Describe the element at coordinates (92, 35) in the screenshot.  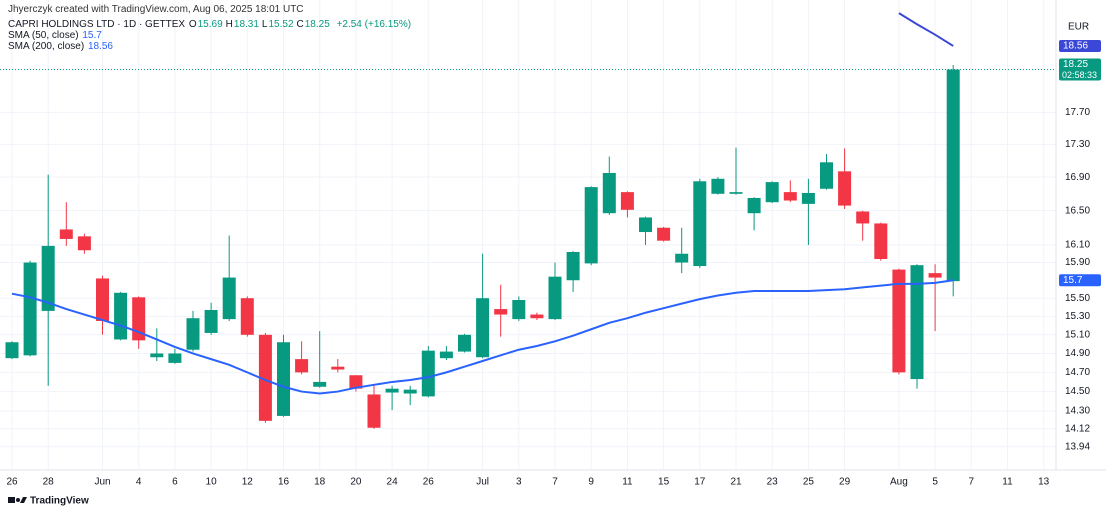
I see `legend-value: 15.7` at that location.